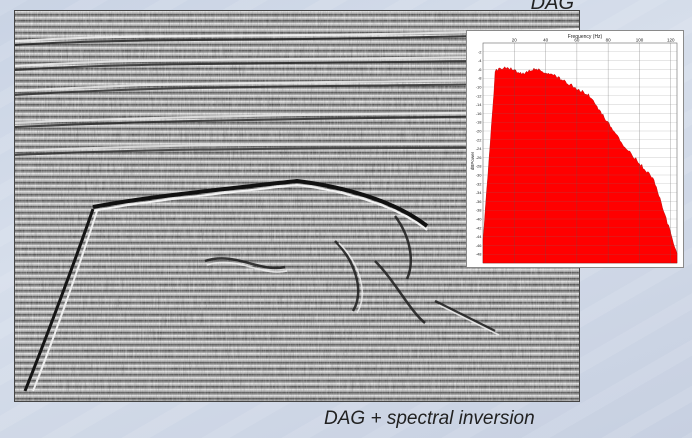  Describe the element at coordinates (479, 183) in the screenshot. I see `spectrum-y-tick-label: -32` at that location.